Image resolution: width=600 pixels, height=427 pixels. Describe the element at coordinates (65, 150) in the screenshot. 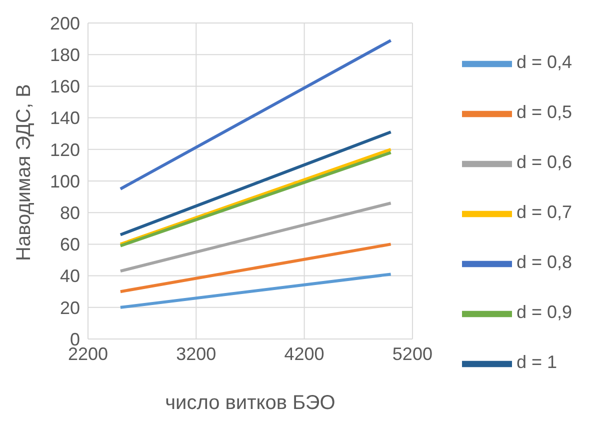

I see `y-tick-label: 120` at that location.